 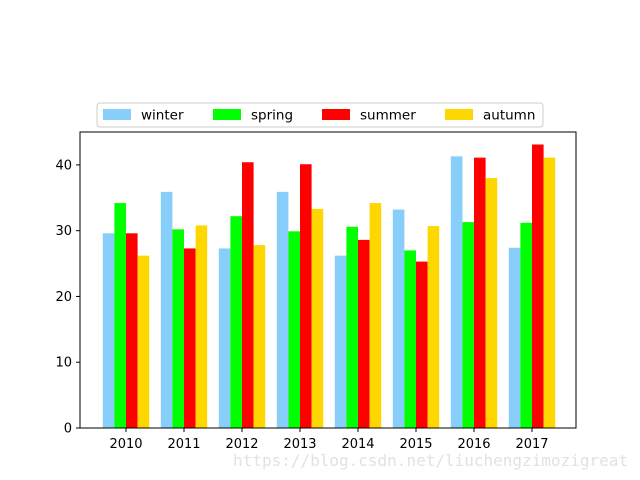 What do you see at coordinates (282, 309) in the screenshot?
I see `bar-winter-2013` at bounding box center [282, 309].